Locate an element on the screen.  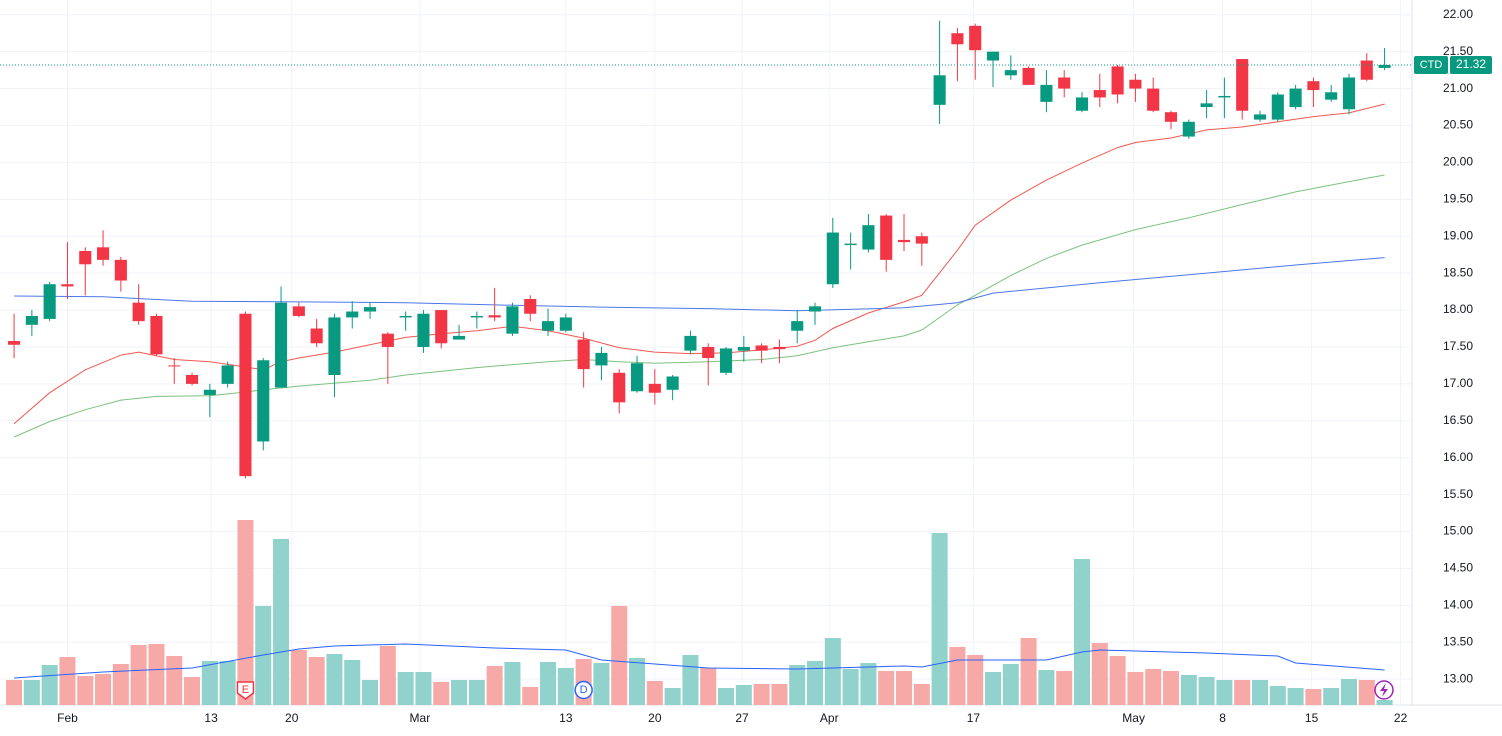
price-badge is located at coordinates (1471, 64).